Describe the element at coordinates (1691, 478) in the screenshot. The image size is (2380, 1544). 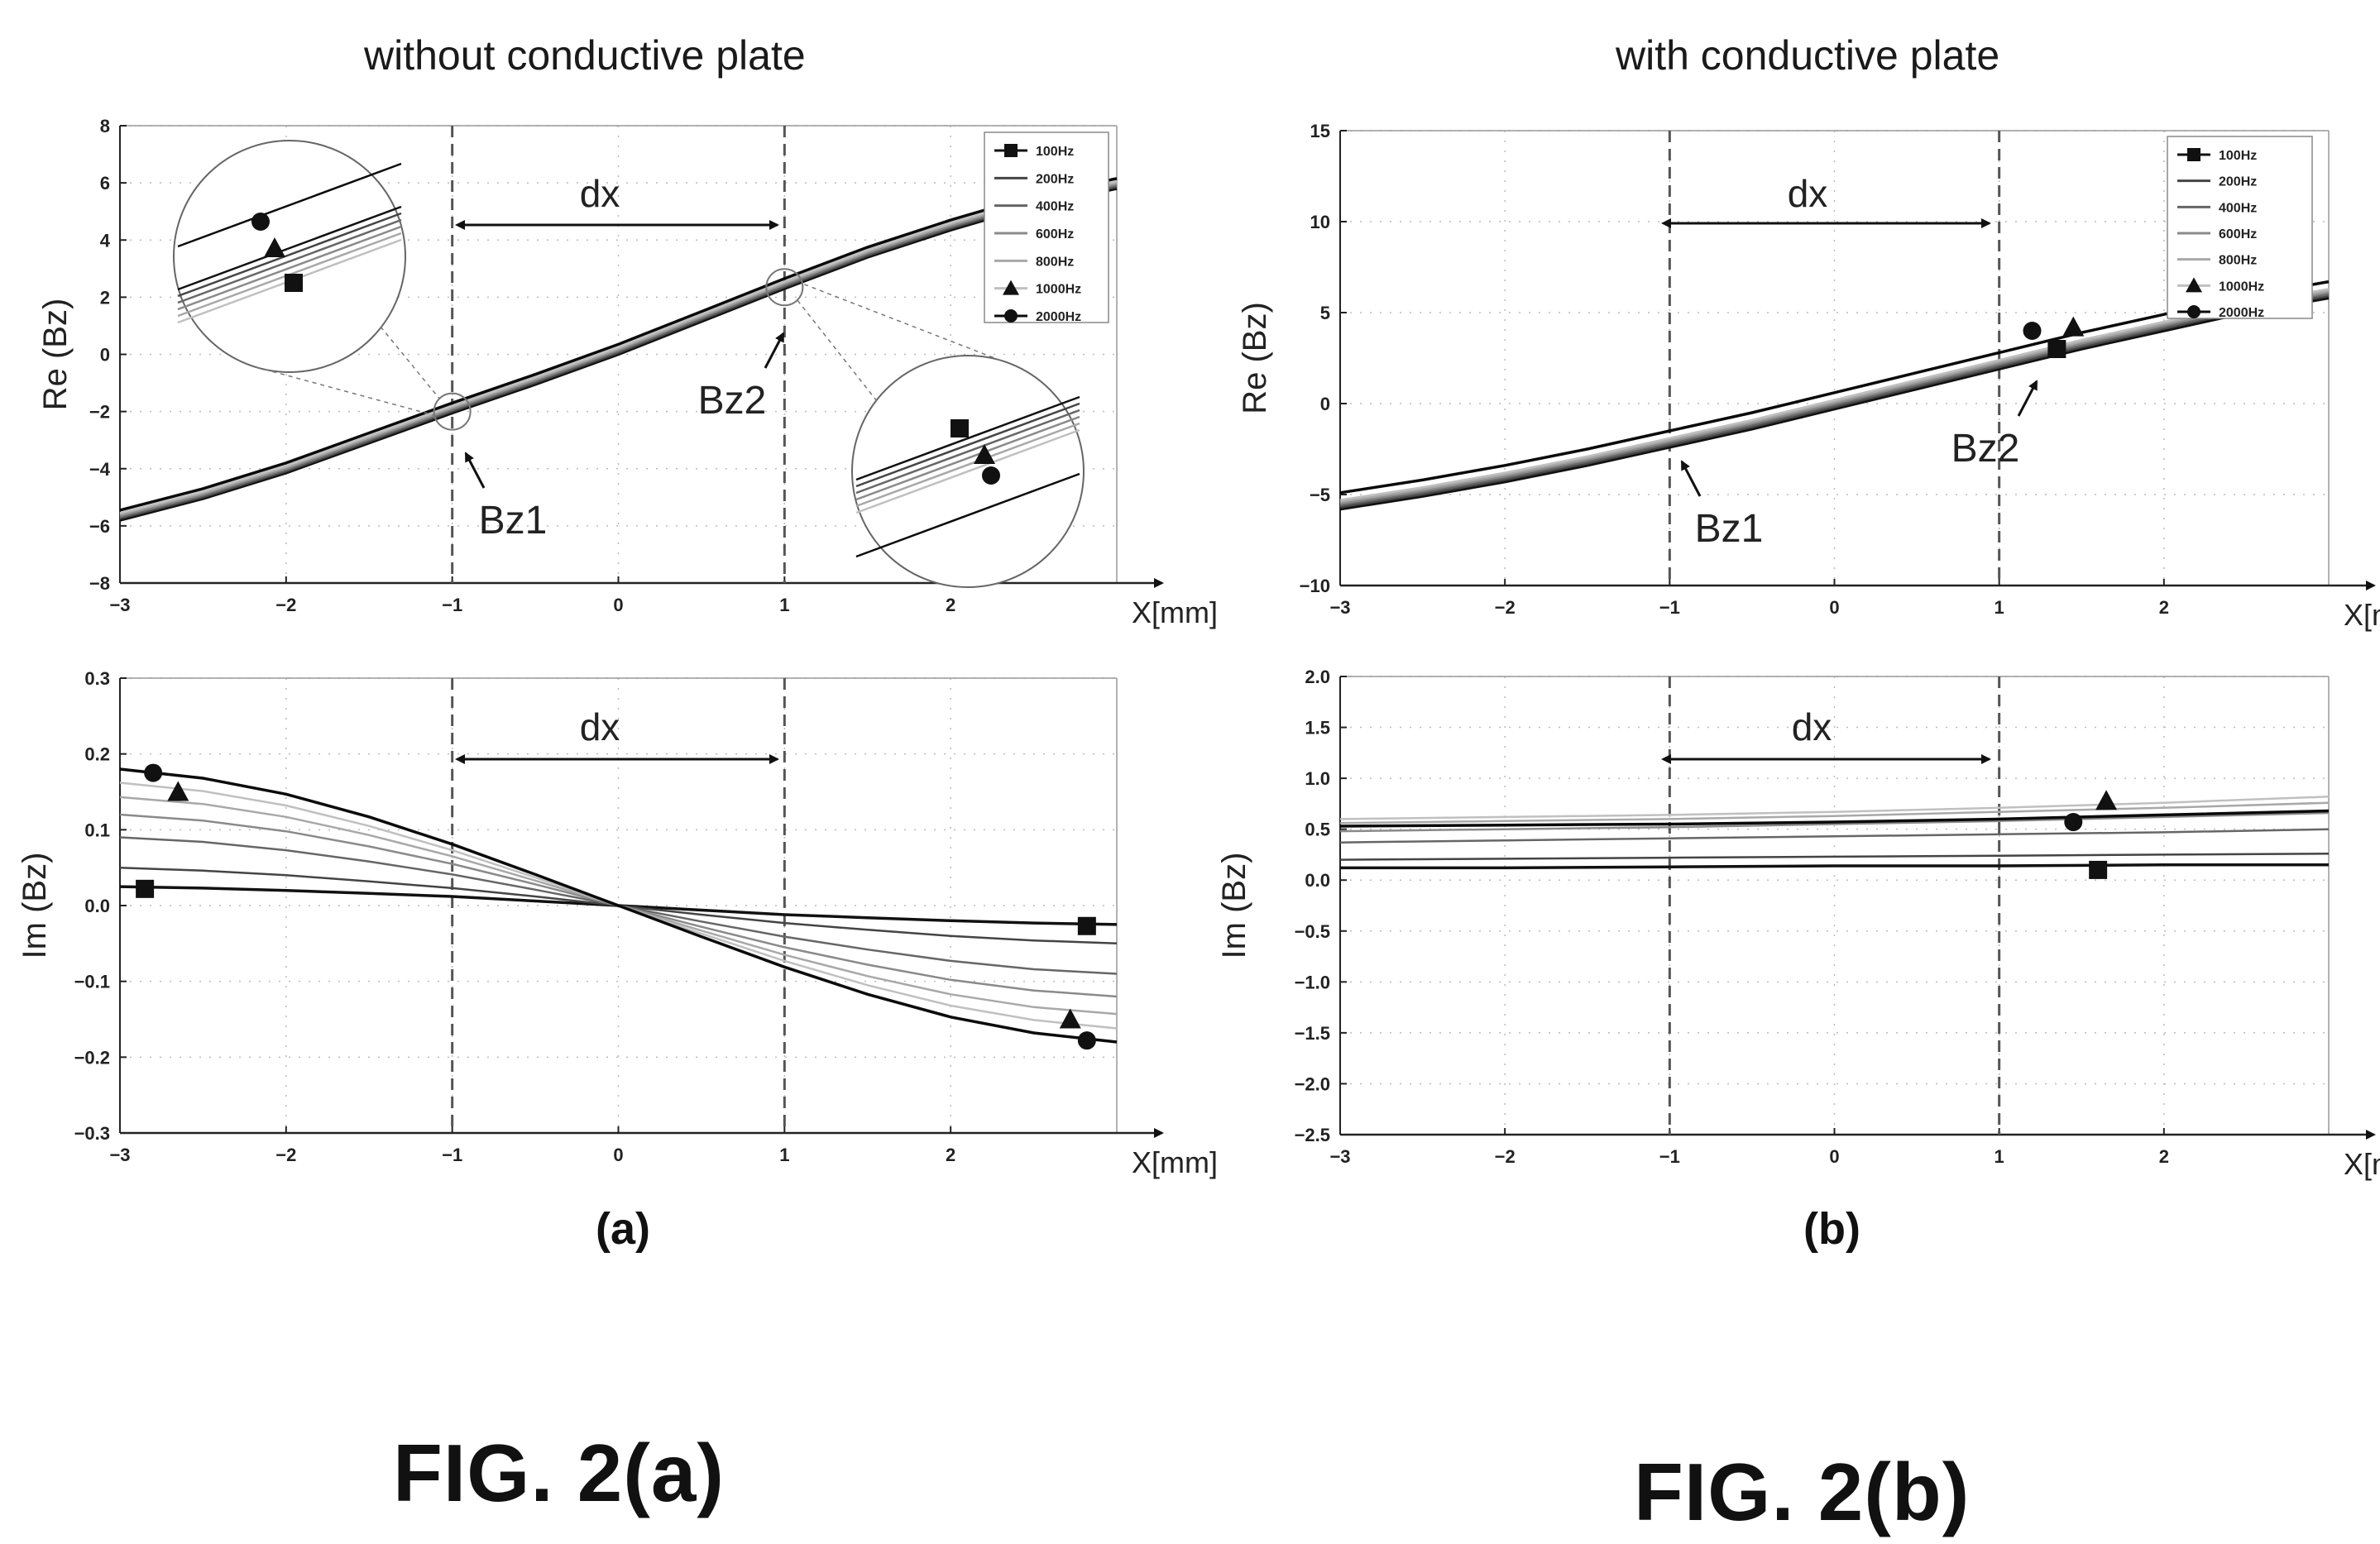
I see `bz1-arrow` at that location.